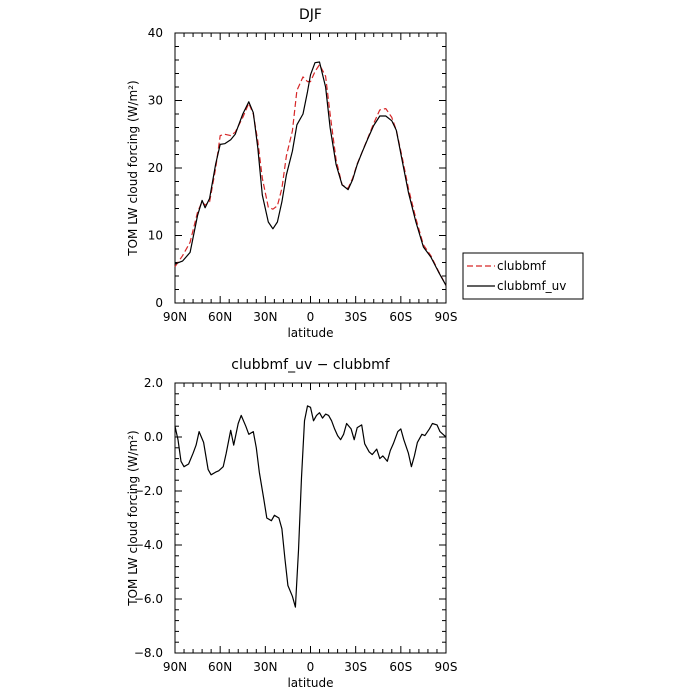 This screenshot has width=700, height=700. I want to click on legend-label-clubbmf_uv: clubbmf_uv, so click(531, 286).